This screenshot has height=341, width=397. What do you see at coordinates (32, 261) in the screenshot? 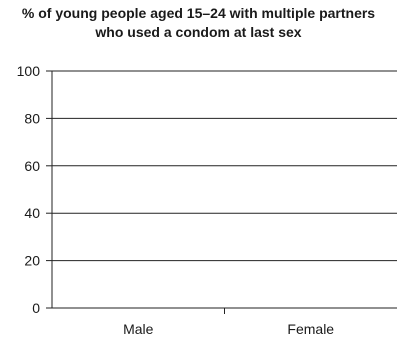
I see `y-tick-label-20: 20` at bounding box center [32, 261].